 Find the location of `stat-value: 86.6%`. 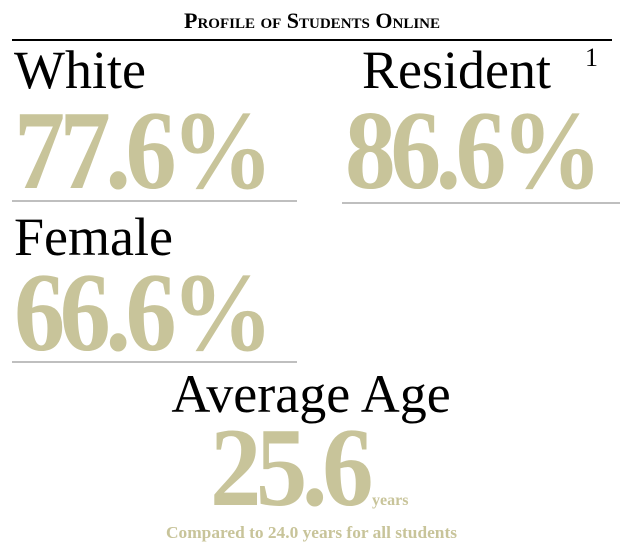

stat-value: 86.6% is located at coordinates (471, 151).